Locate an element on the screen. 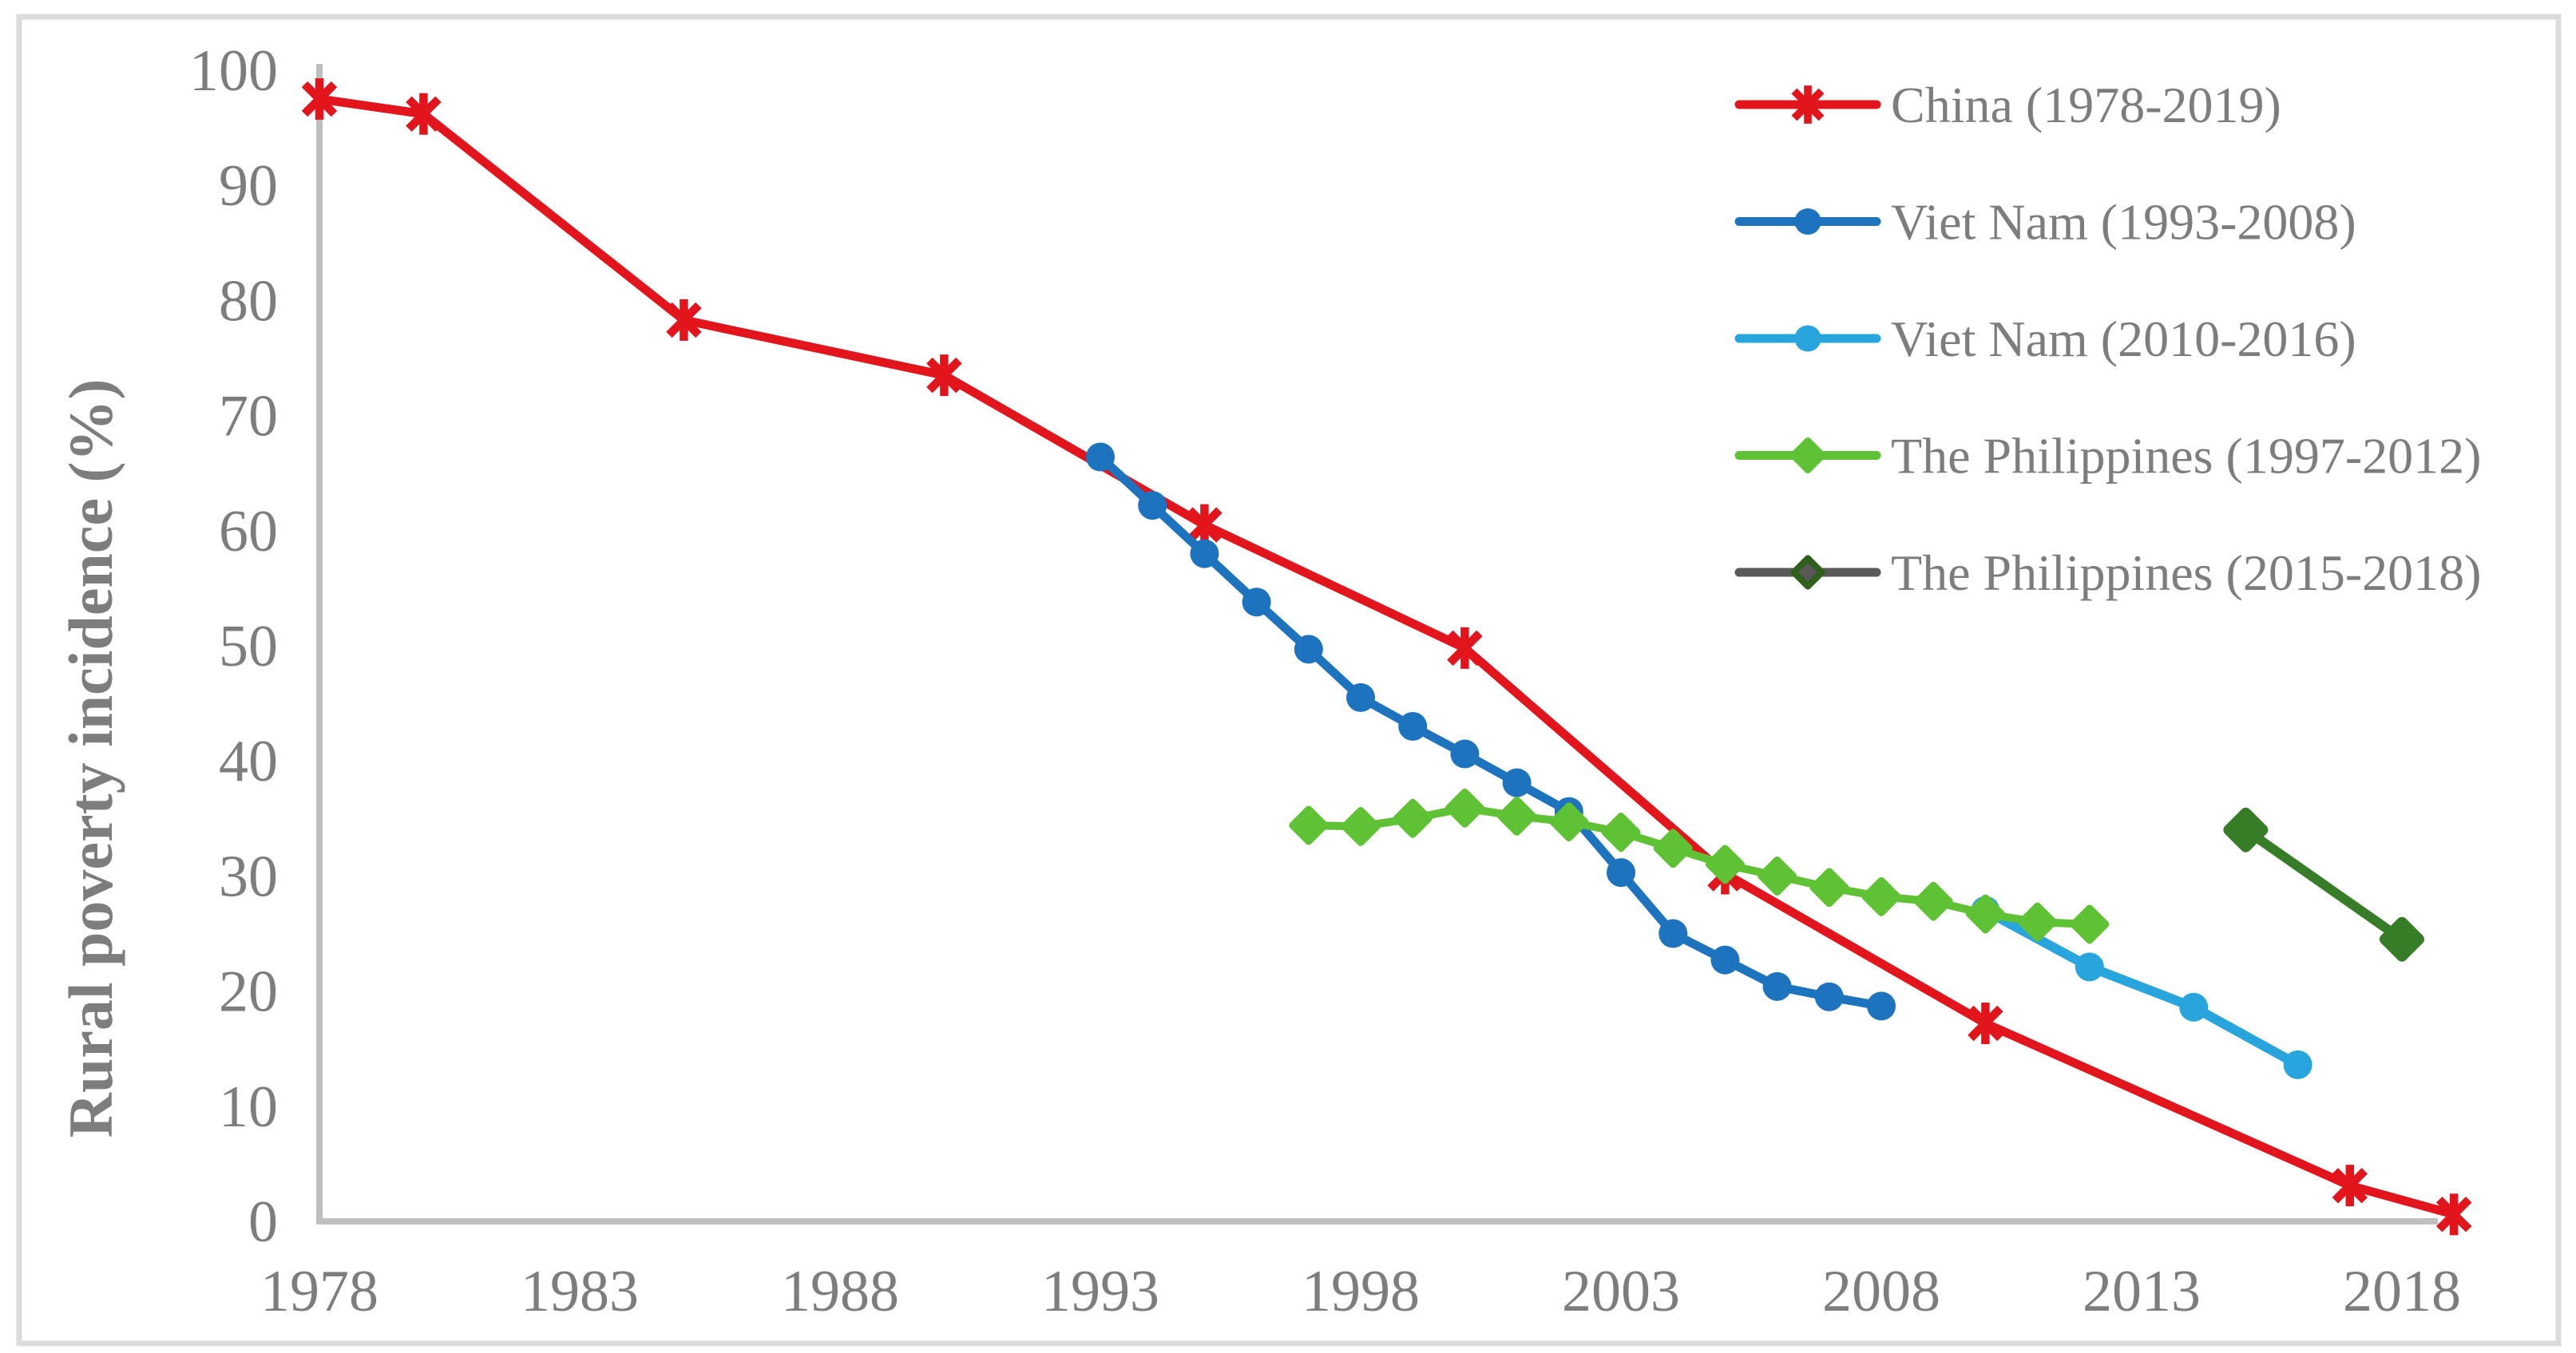 The image size is (2576, 1353). legend-item: Viet Nam (2010-2016) is located at coordinates (2045, 339).